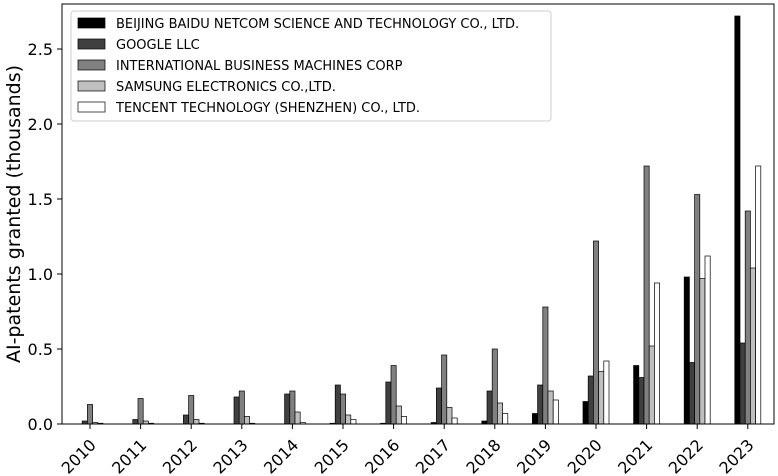 This screenshot has height=476, width=778. What do you see at coordinates (226, 87) in the screenshot?
I see `legend-label: SAMSUNG ELECTRONICS CO.,LTD.` at bounding box center [226, 87].